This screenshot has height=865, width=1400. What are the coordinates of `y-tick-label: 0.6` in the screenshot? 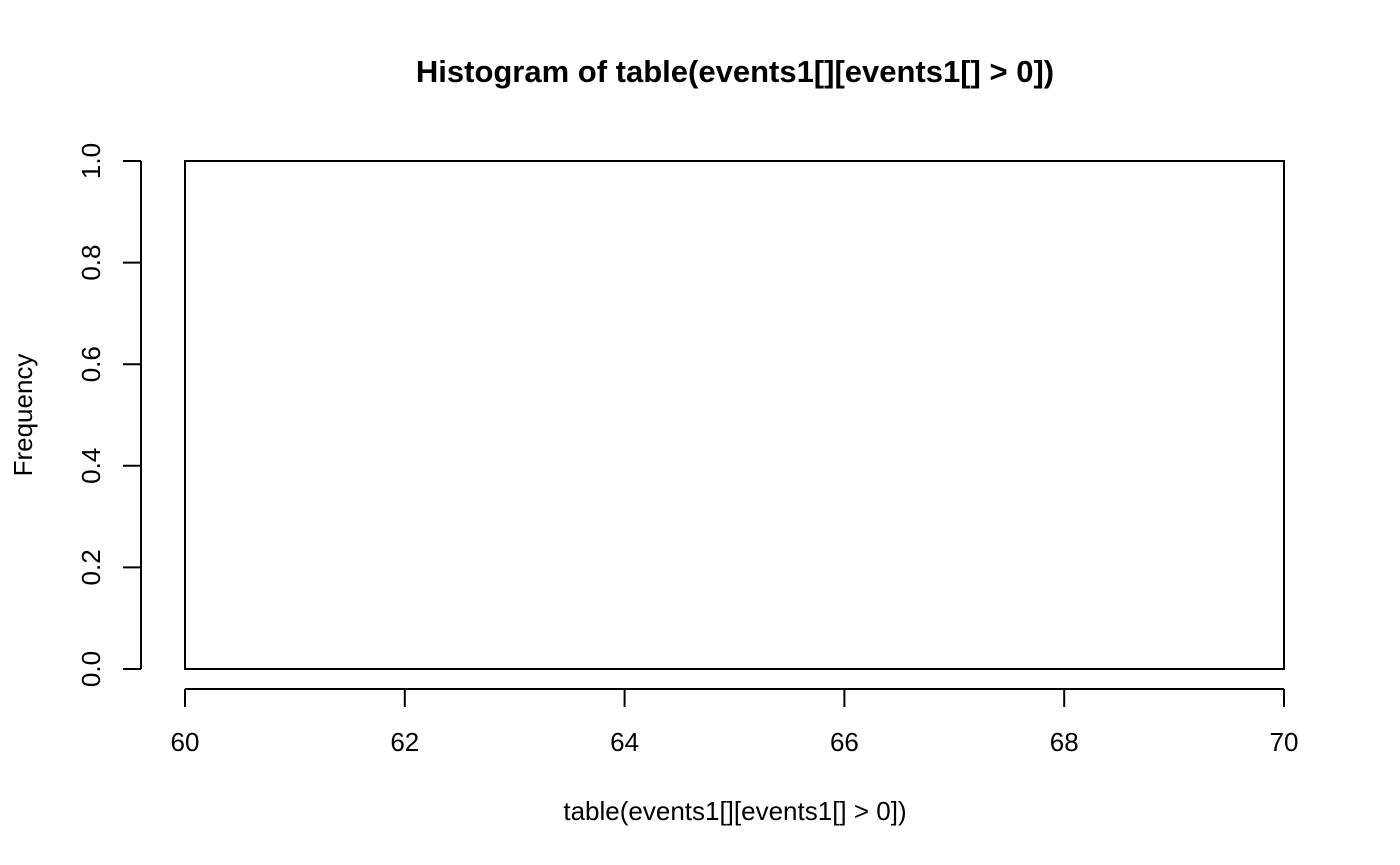 It's located at (91, 364).